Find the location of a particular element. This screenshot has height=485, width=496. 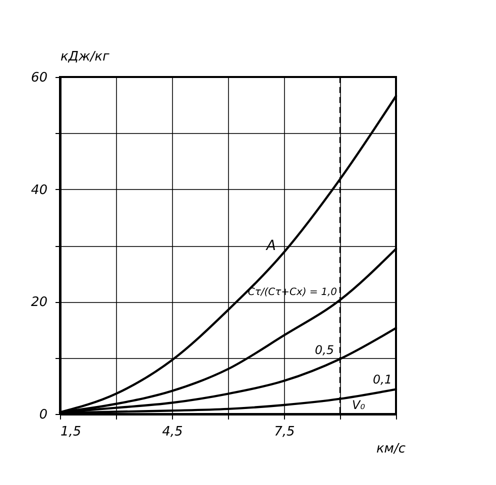

x-tick-label: 1,5 is located at coordinates (71, 432).